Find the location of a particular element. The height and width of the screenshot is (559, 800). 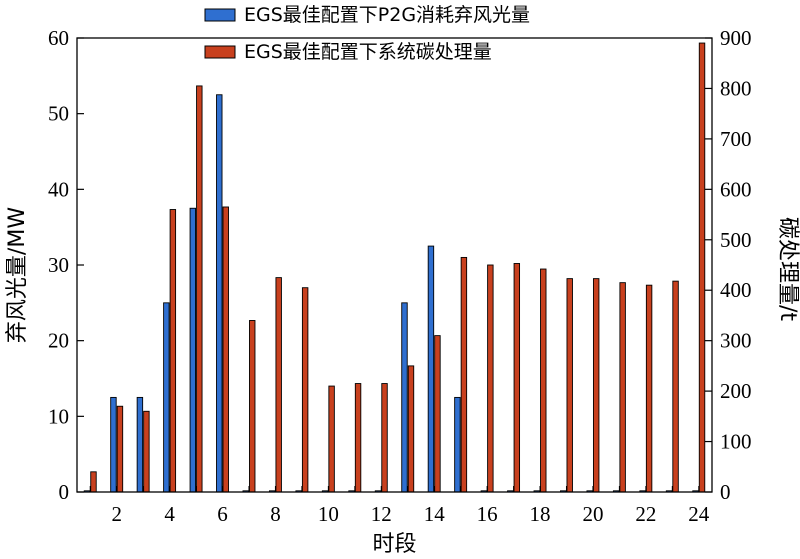

x-tick-label: 8 is located at coordinates (275, 514).